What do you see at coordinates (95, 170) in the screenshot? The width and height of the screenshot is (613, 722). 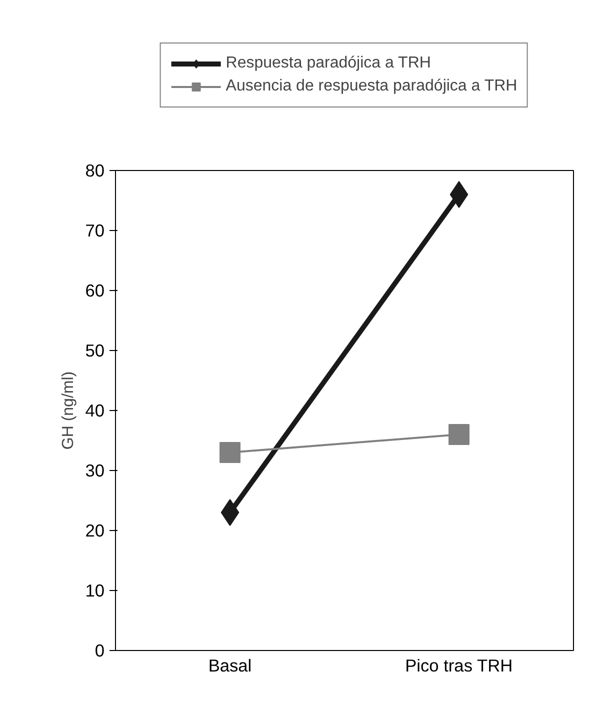 I see `y-tick-label: 80` at bounding box center [95, 170].